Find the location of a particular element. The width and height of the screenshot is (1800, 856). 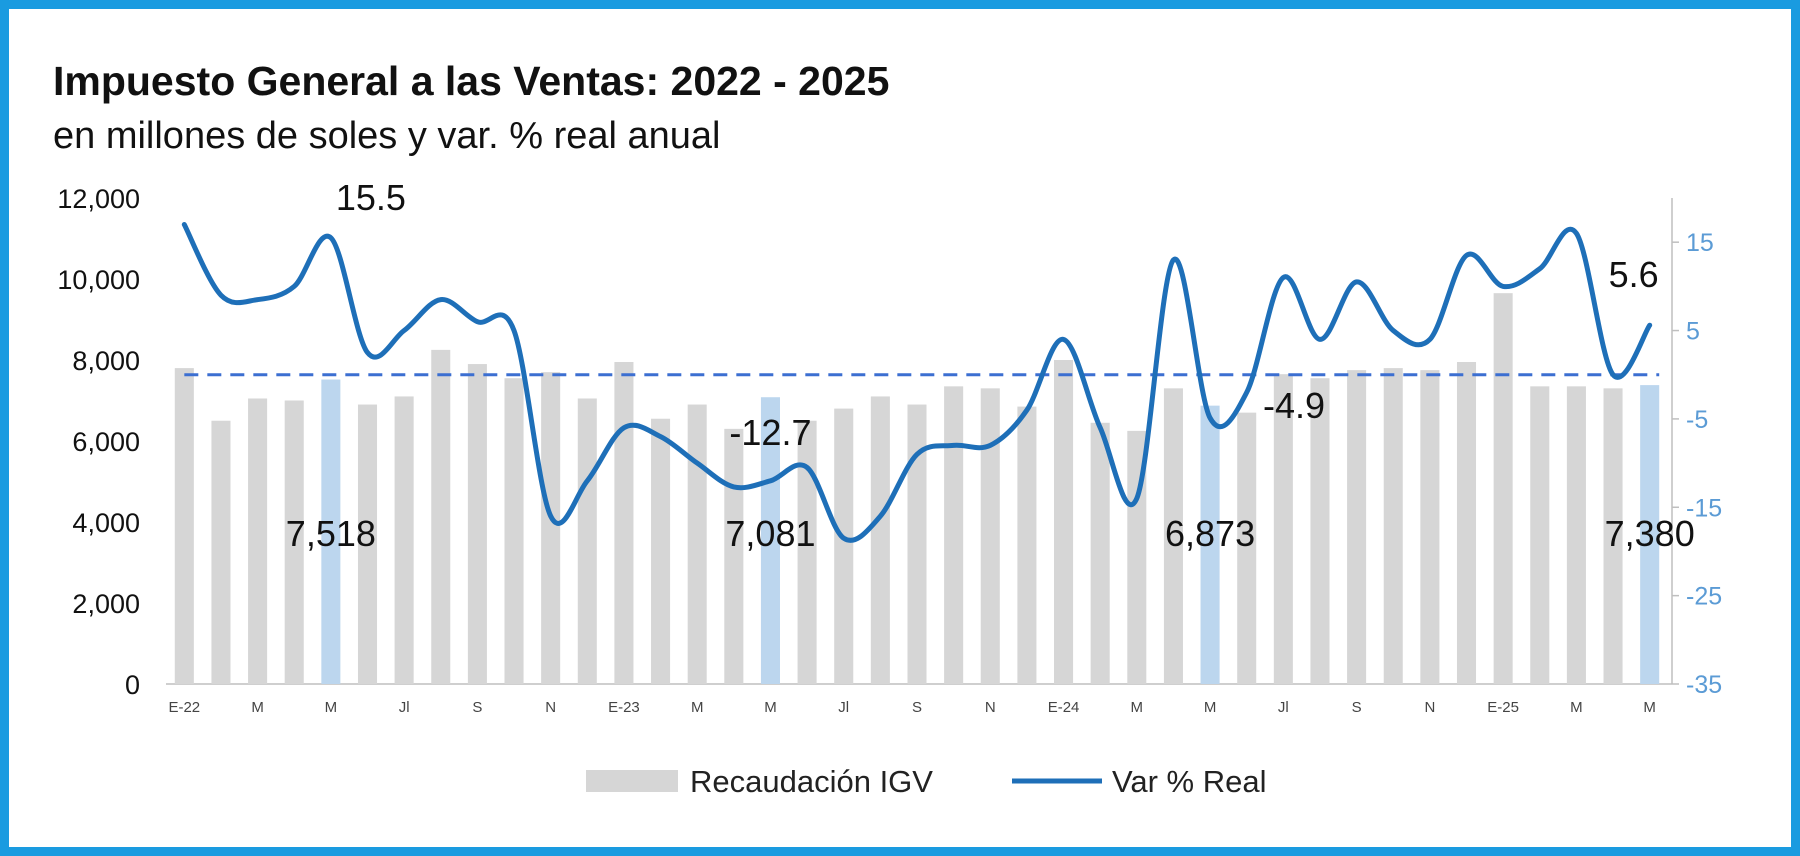

chart-subtitle: en millones de soles y var. % real anual is located at coordinates (387, 136).